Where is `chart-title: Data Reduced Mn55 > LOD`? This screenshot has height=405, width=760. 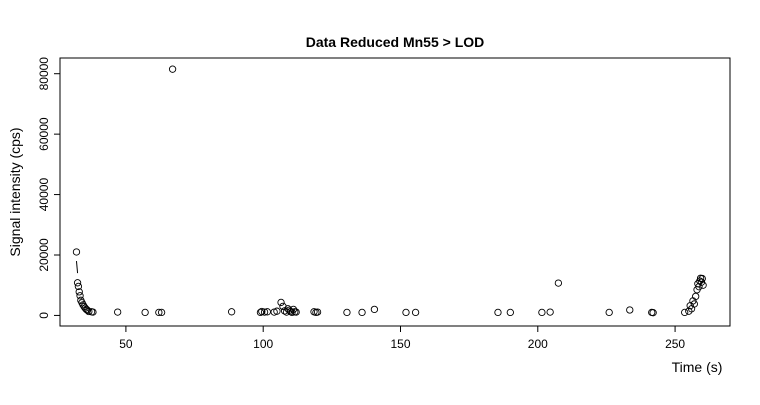 chart-title: Data Reduced Mn55 > LOD is located at coordinates (395, 42).